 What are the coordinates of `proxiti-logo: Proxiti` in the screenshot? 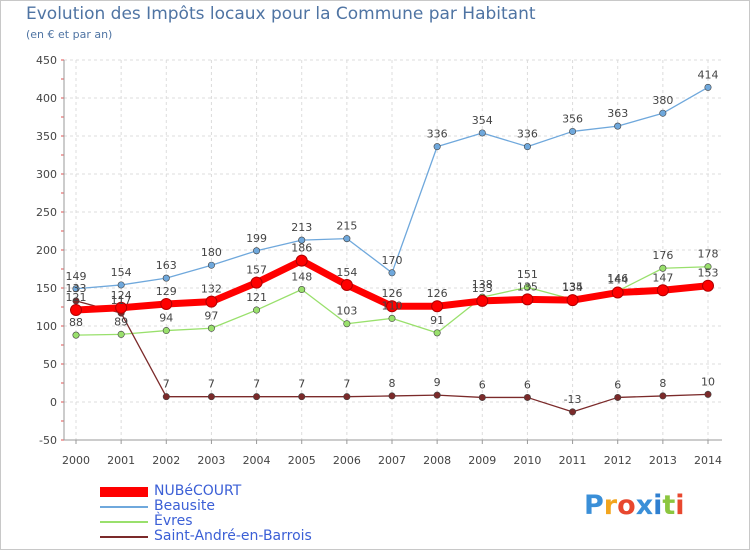 It's located at (634, 505).